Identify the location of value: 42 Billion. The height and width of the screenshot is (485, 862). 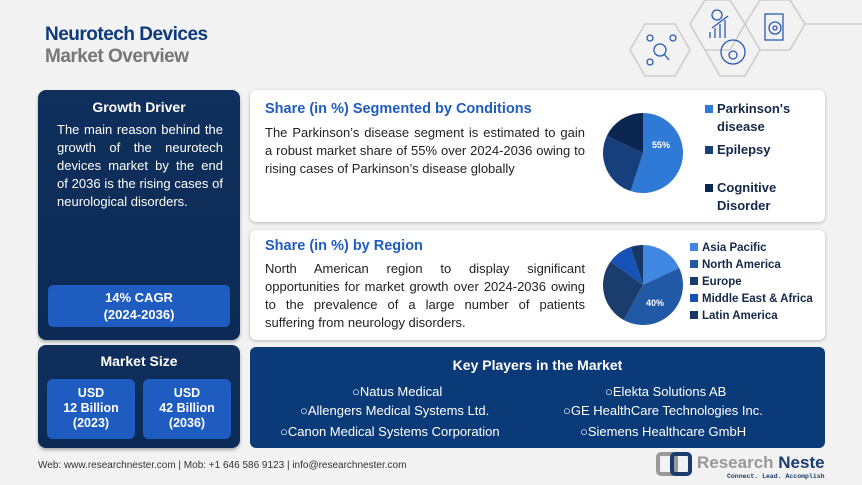
(187, 408).